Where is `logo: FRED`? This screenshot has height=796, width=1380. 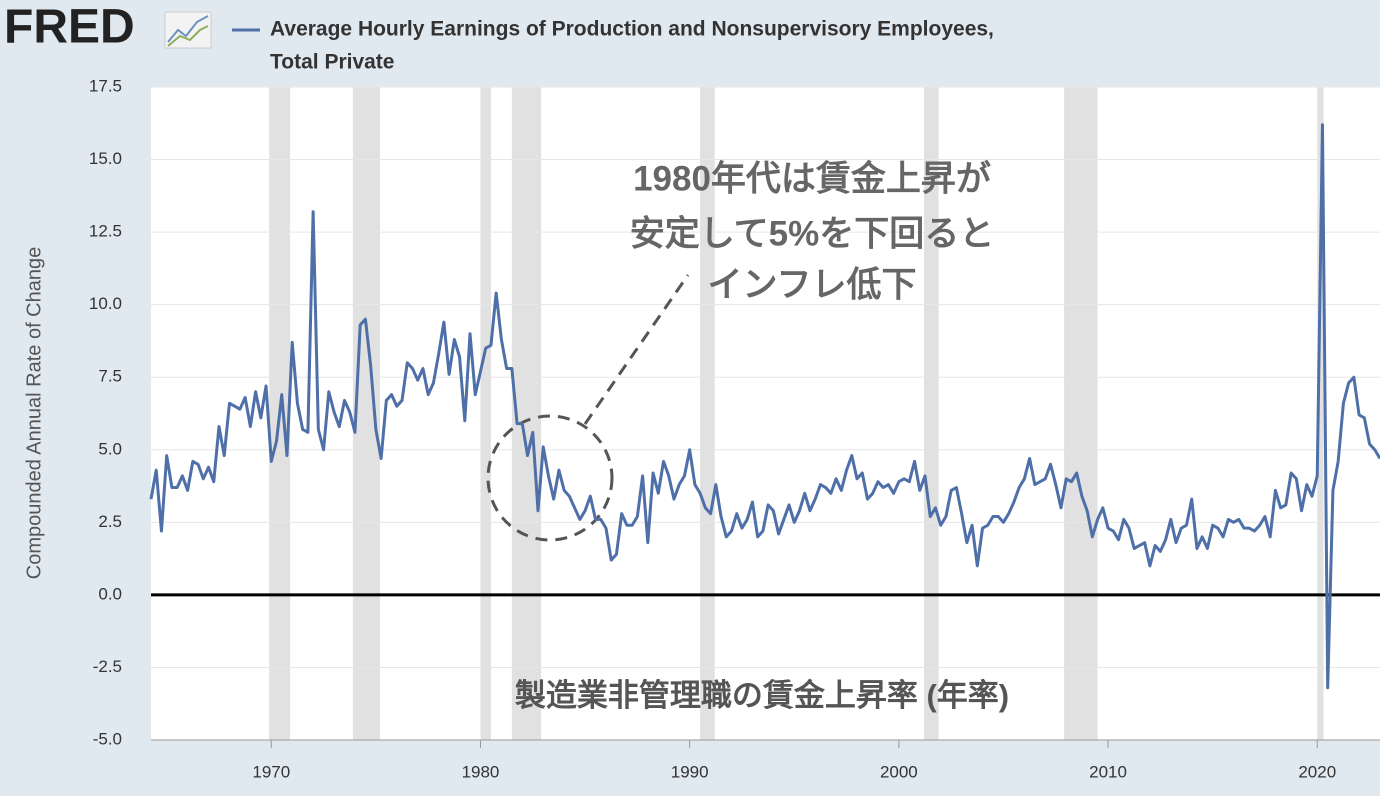
logo: FRED is located at coordinates (69, 27).